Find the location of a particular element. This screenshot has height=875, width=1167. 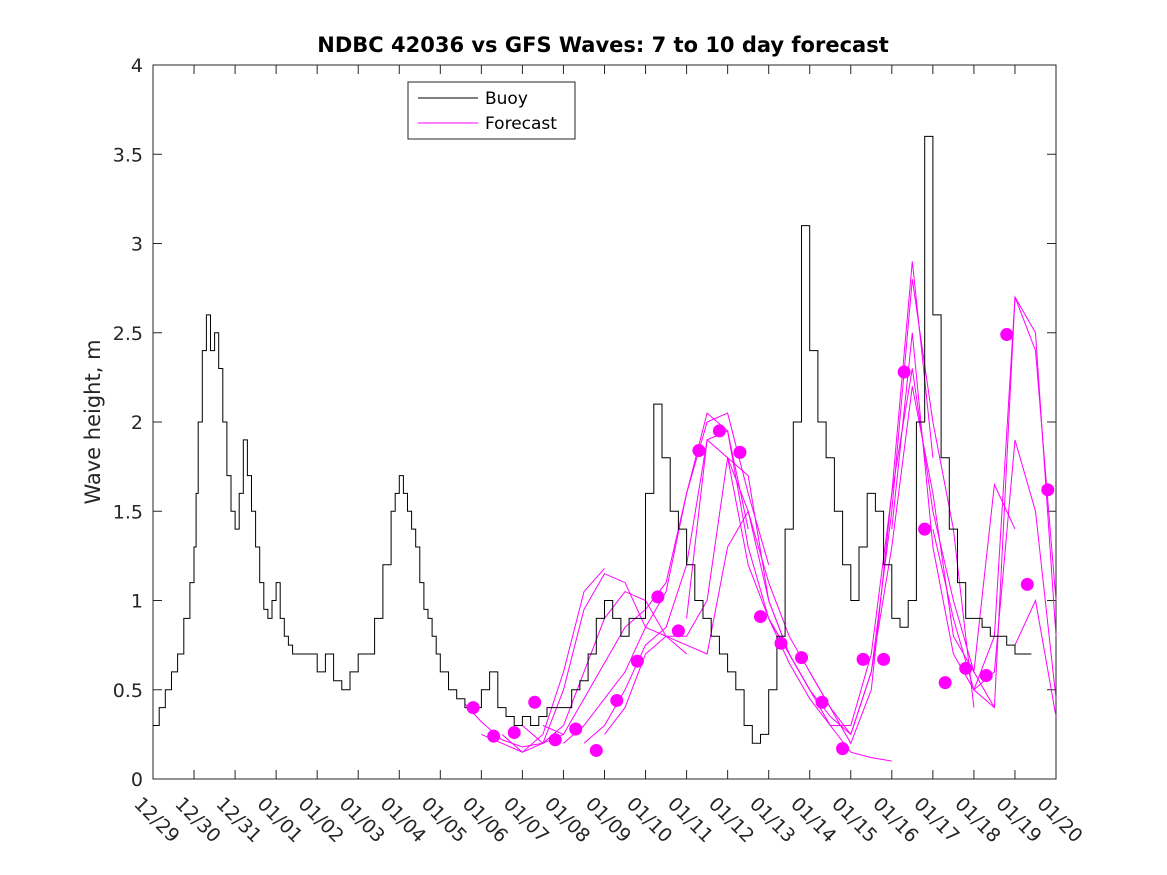

x-tick-label: 01/01 is located at coordinates (280, 820).